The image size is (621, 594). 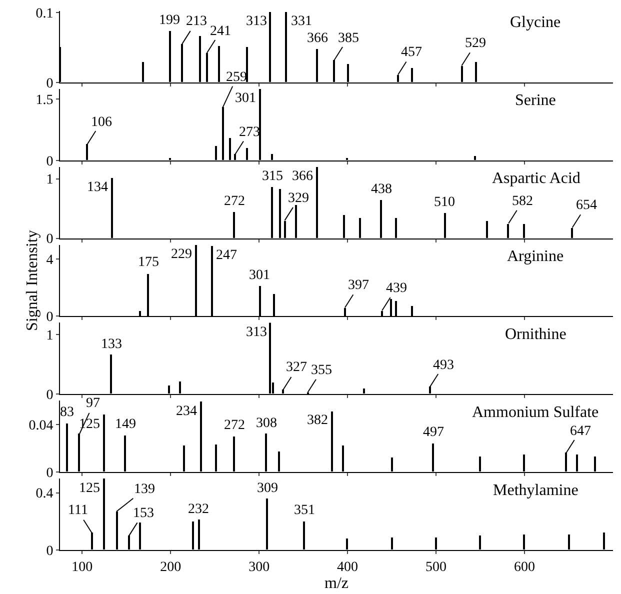 What do you see at coordinates (535, 100) in the screenshot?
I see `chart-title: Serine` at bounding box center [535, 100].